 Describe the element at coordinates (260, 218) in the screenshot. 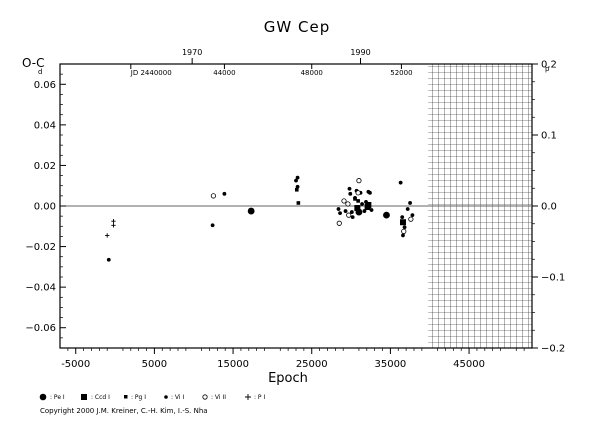

I see `data-points` at that location.